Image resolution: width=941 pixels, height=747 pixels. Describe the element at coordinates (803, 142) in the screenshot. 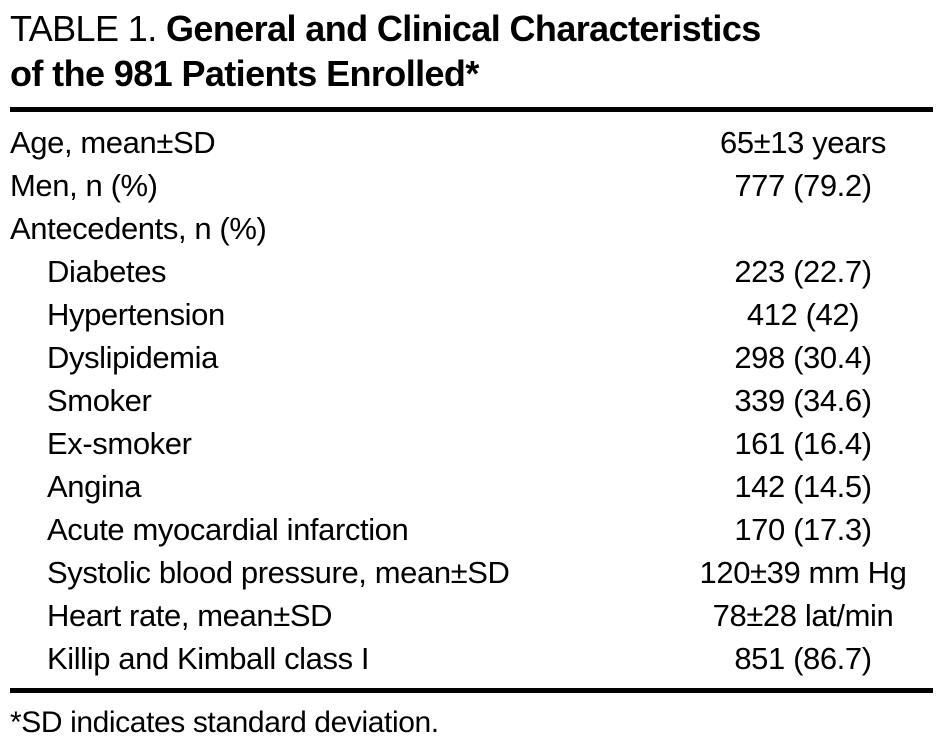

I see `row-value: 65±13 years` at that location.